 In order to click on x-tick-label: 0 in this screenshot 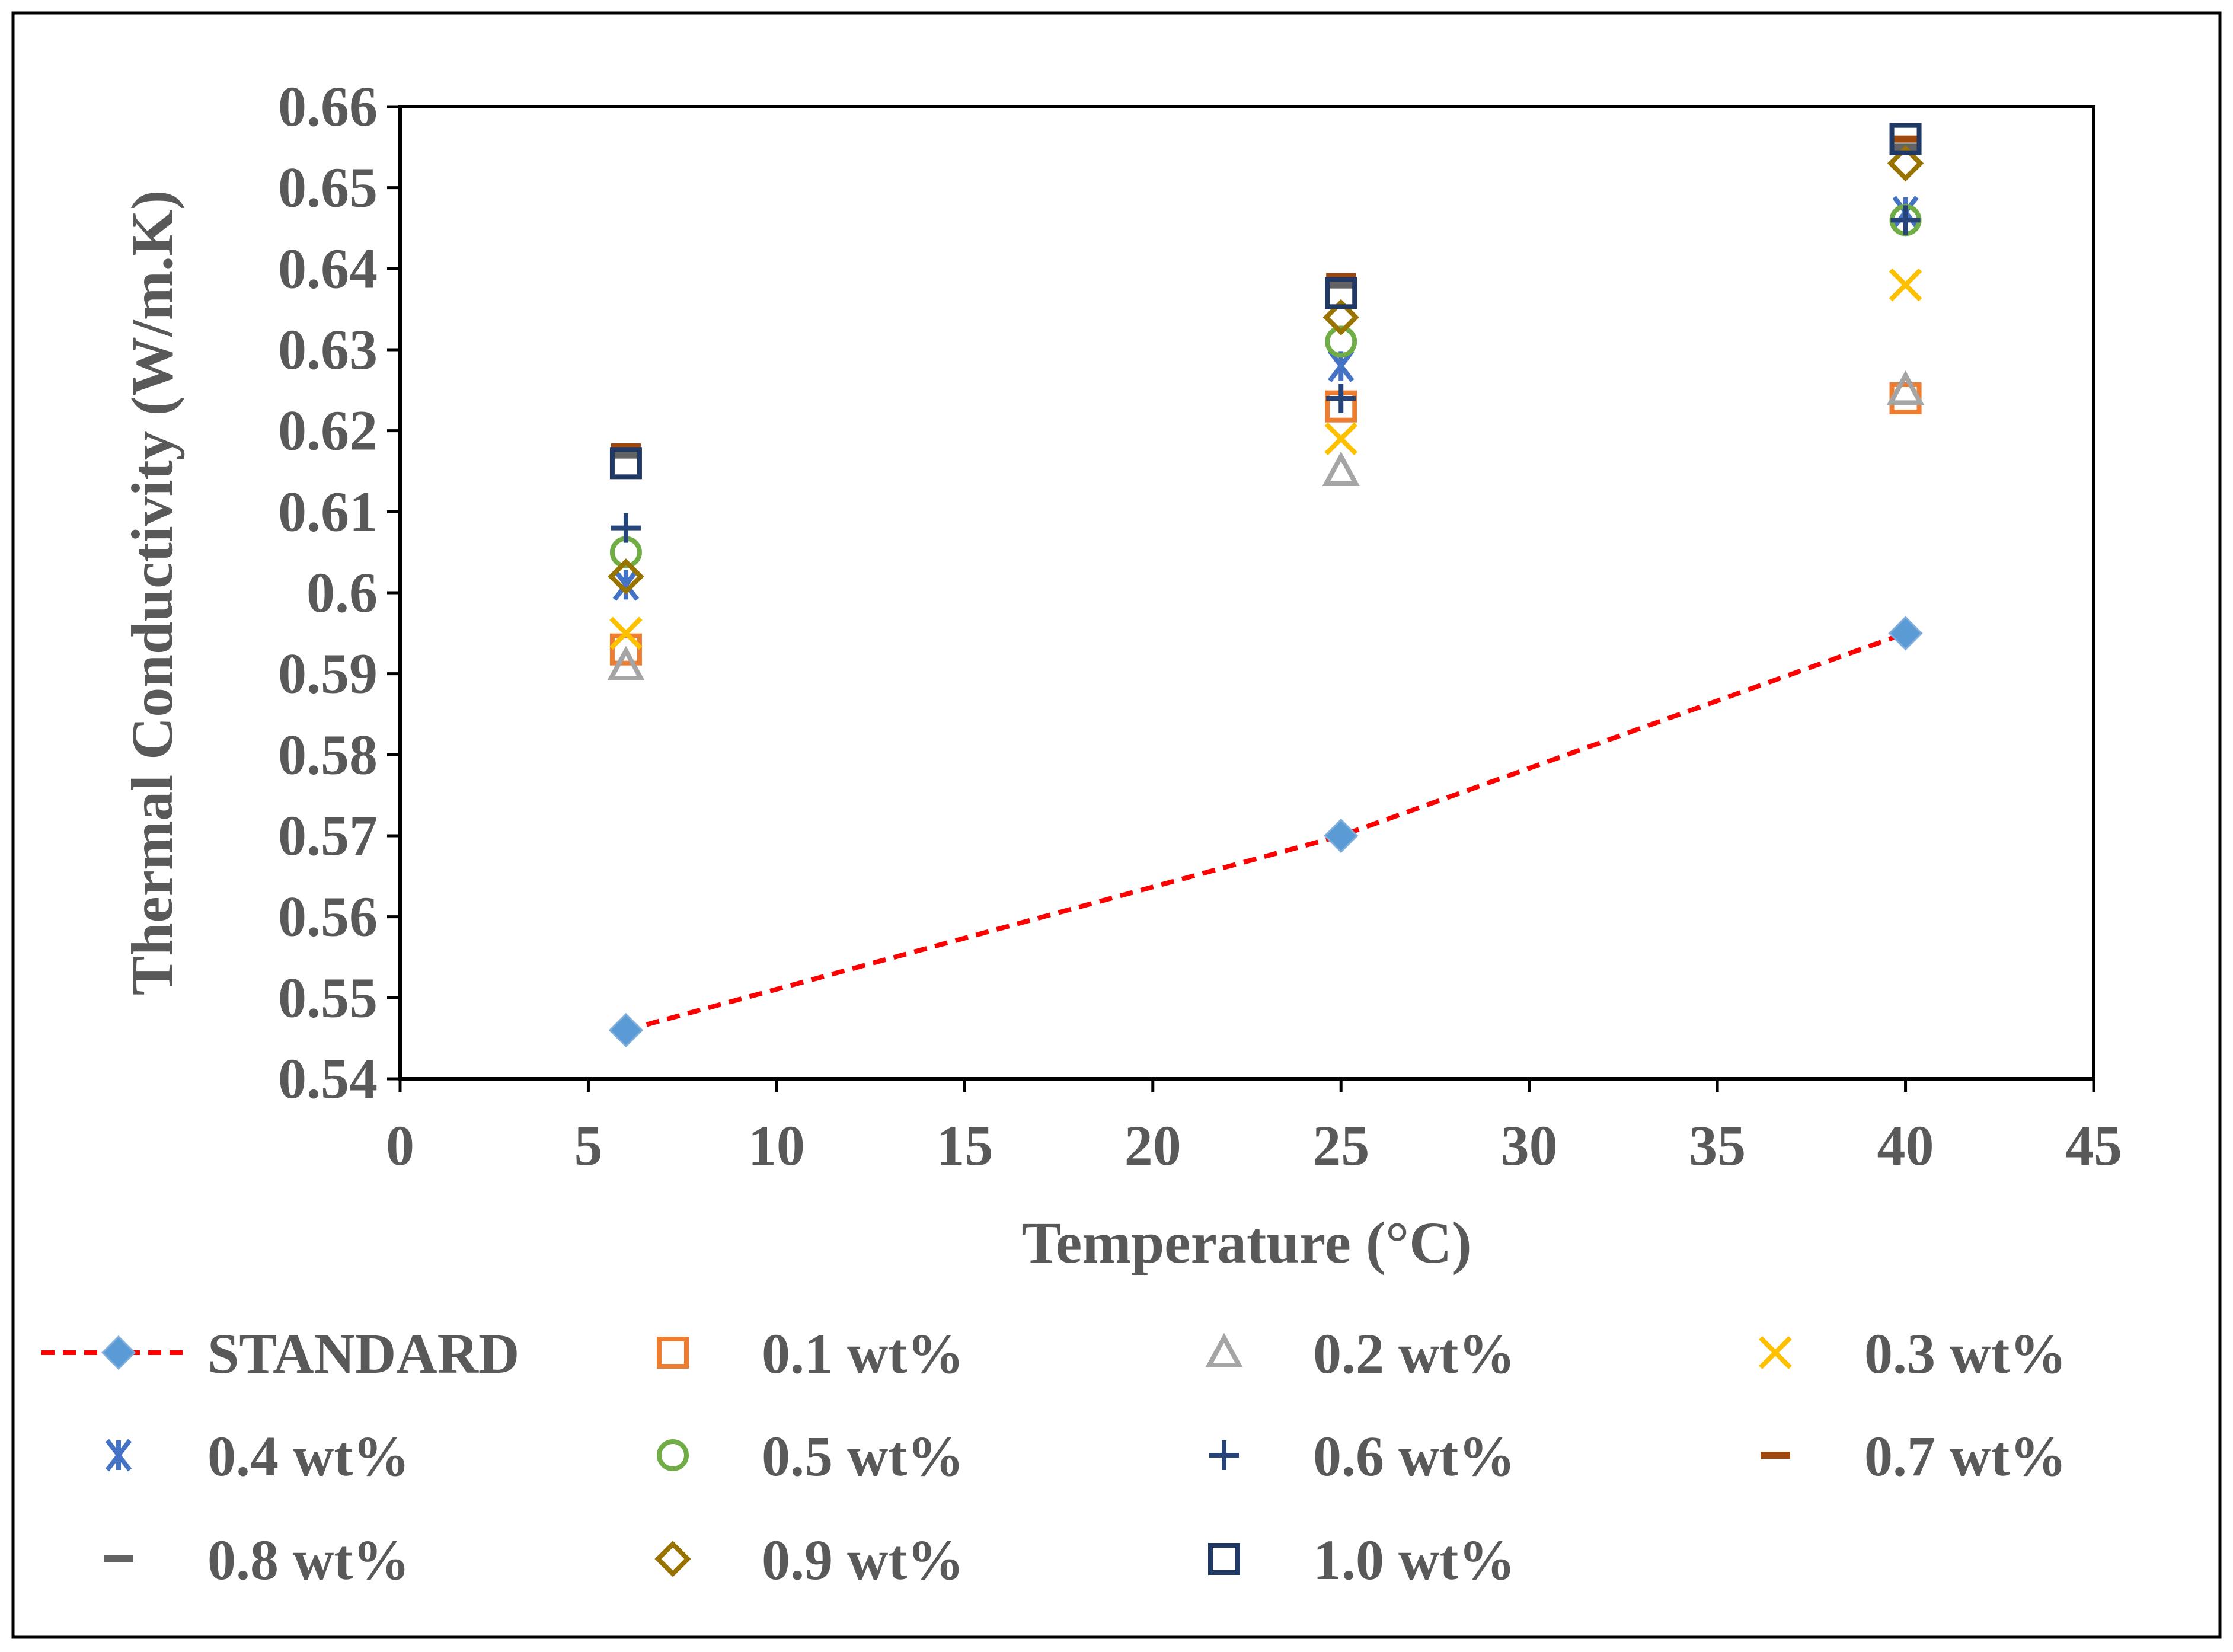, I will do `click(400, 1146)`.